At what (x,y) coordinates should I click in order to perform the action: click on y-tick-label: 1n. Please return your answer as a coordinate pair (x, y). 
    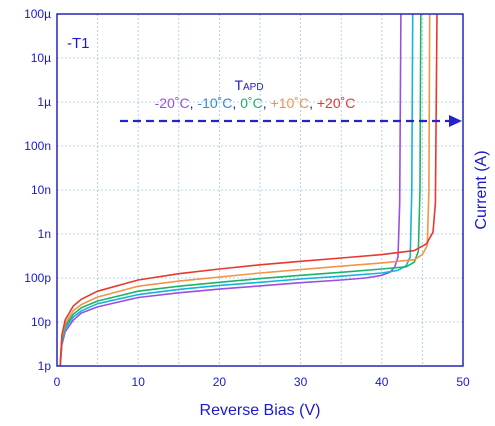
    Looking at the image, I should click on (44, 234).